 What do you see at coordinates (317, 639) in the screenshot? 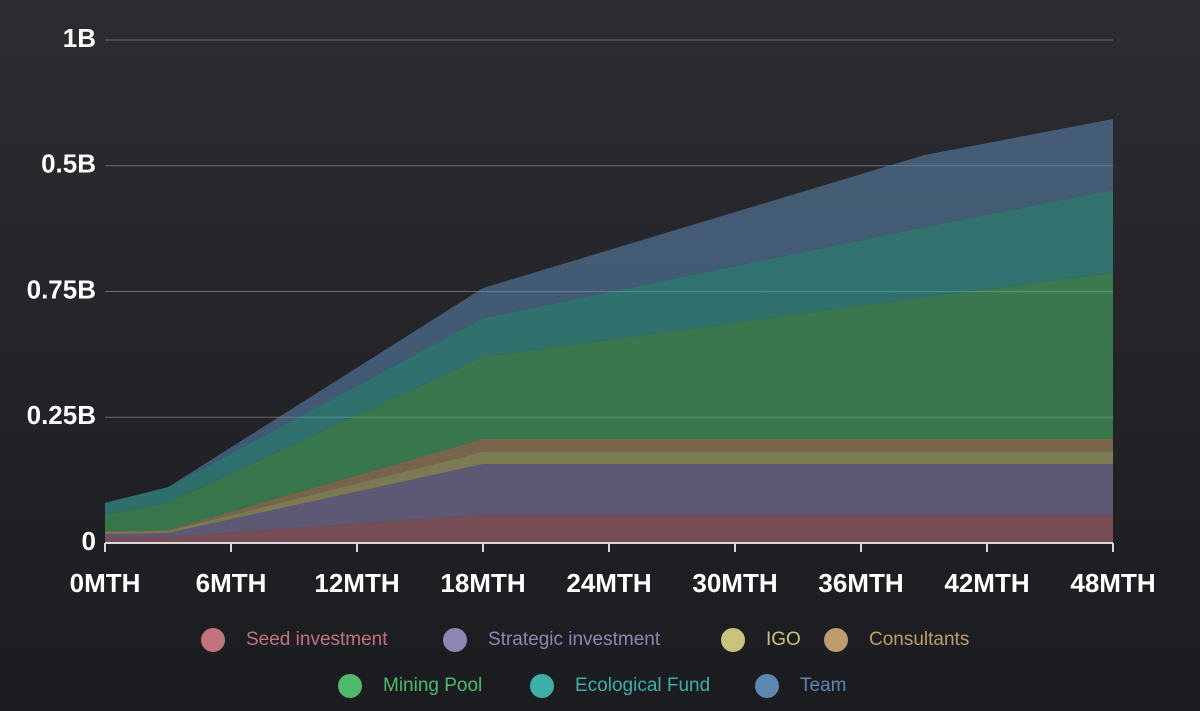
I see `legend-label: Seed investment` at bounding box center [317, 639].